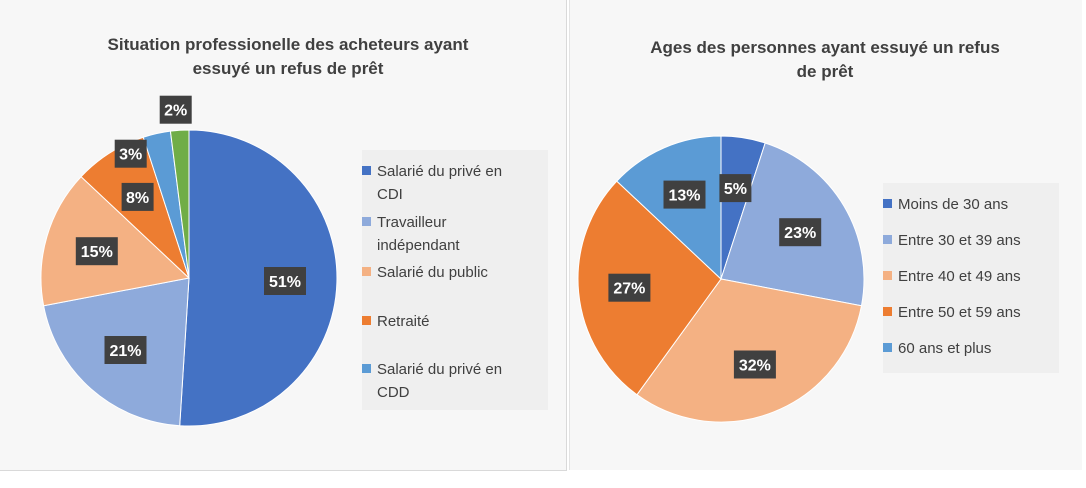 This screenshot has height=488, width=1086. I want to click on data-label-30-39: 23%, so click(800, 232).